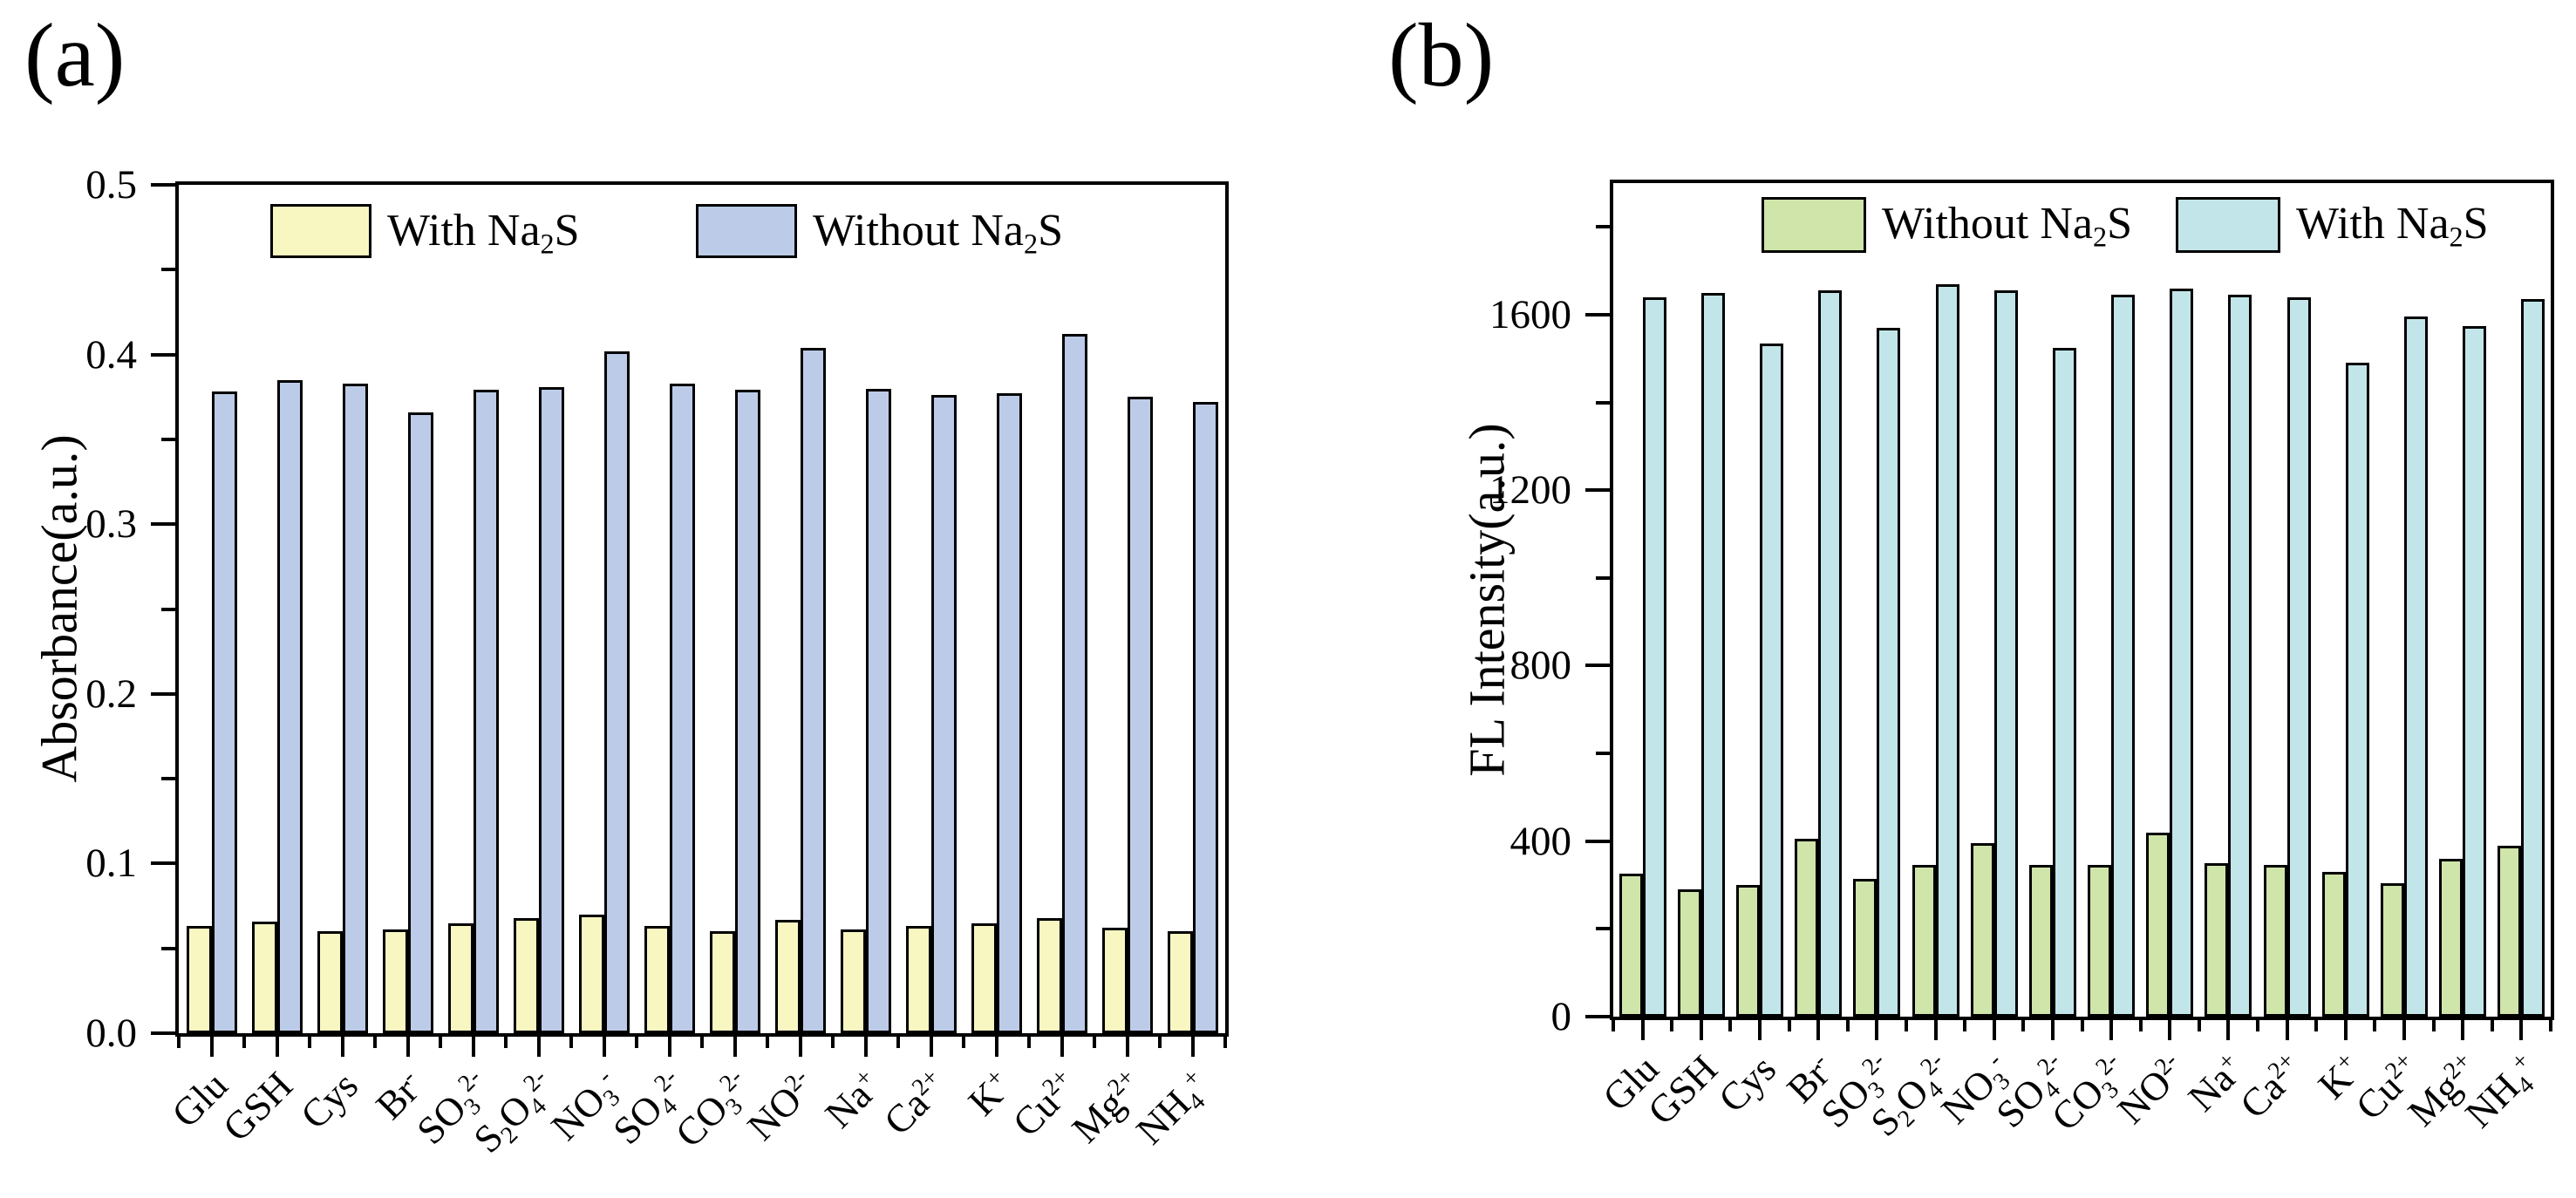  What do you see at coordinates (1541, 841) in the screenshot?
I see `y-tick-label: 400` at bounding box center [1541, 841].